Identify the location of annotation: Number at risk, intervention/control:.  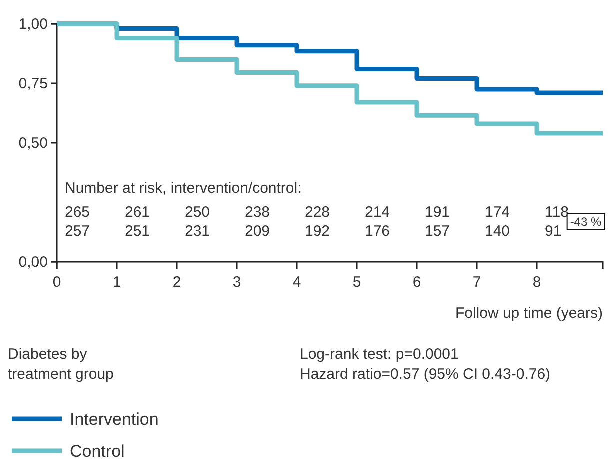
(183, 188).